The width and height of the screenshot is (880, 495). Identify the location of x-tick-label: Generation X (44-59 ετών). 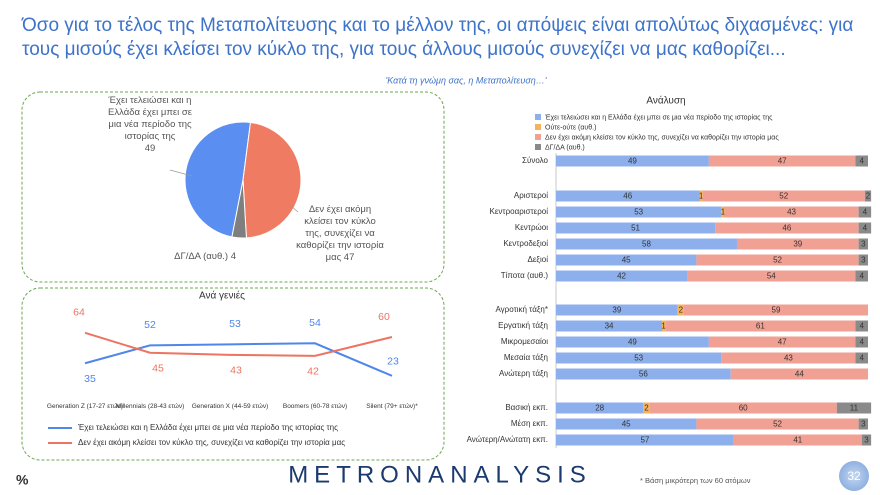
(230, 406).